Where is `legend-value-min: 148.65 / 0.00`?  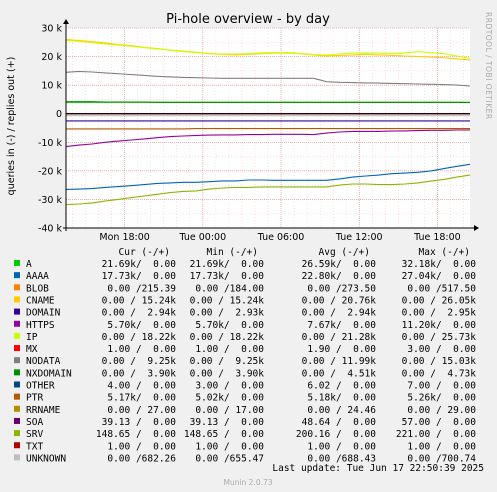 legend-value-min: 148.65 / 0.00 is located at coordinates (224, 434).